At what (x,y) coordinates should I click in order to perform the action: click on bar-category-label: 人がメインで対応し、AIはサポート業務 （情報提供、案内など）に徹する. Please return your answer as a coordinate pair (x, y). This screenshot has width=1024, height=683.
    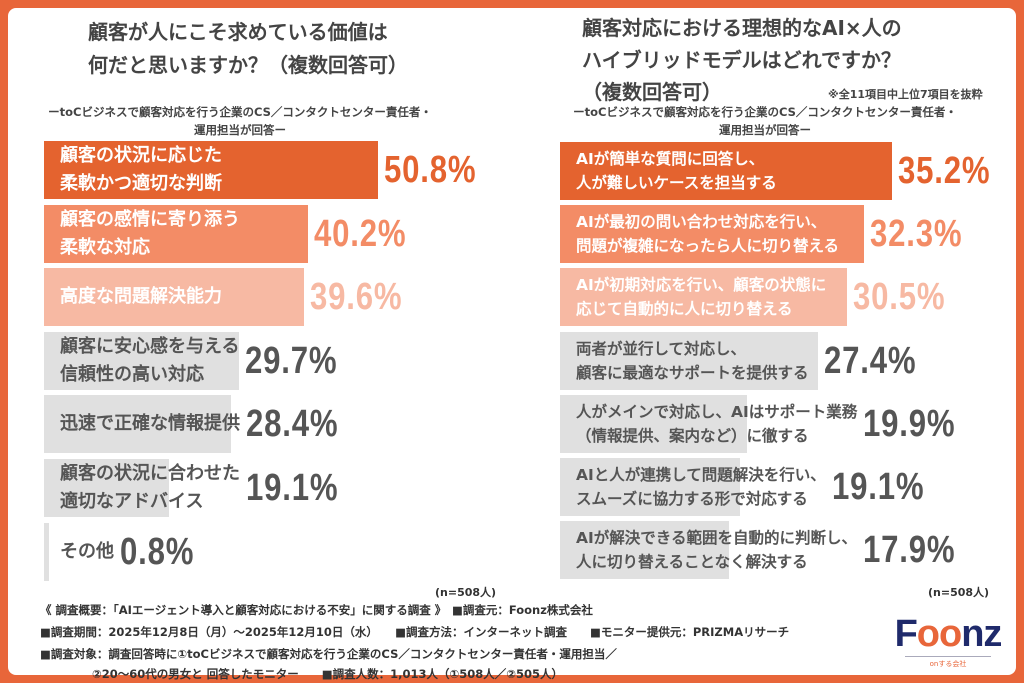
    Looking at the image, I should click on (717, 423).